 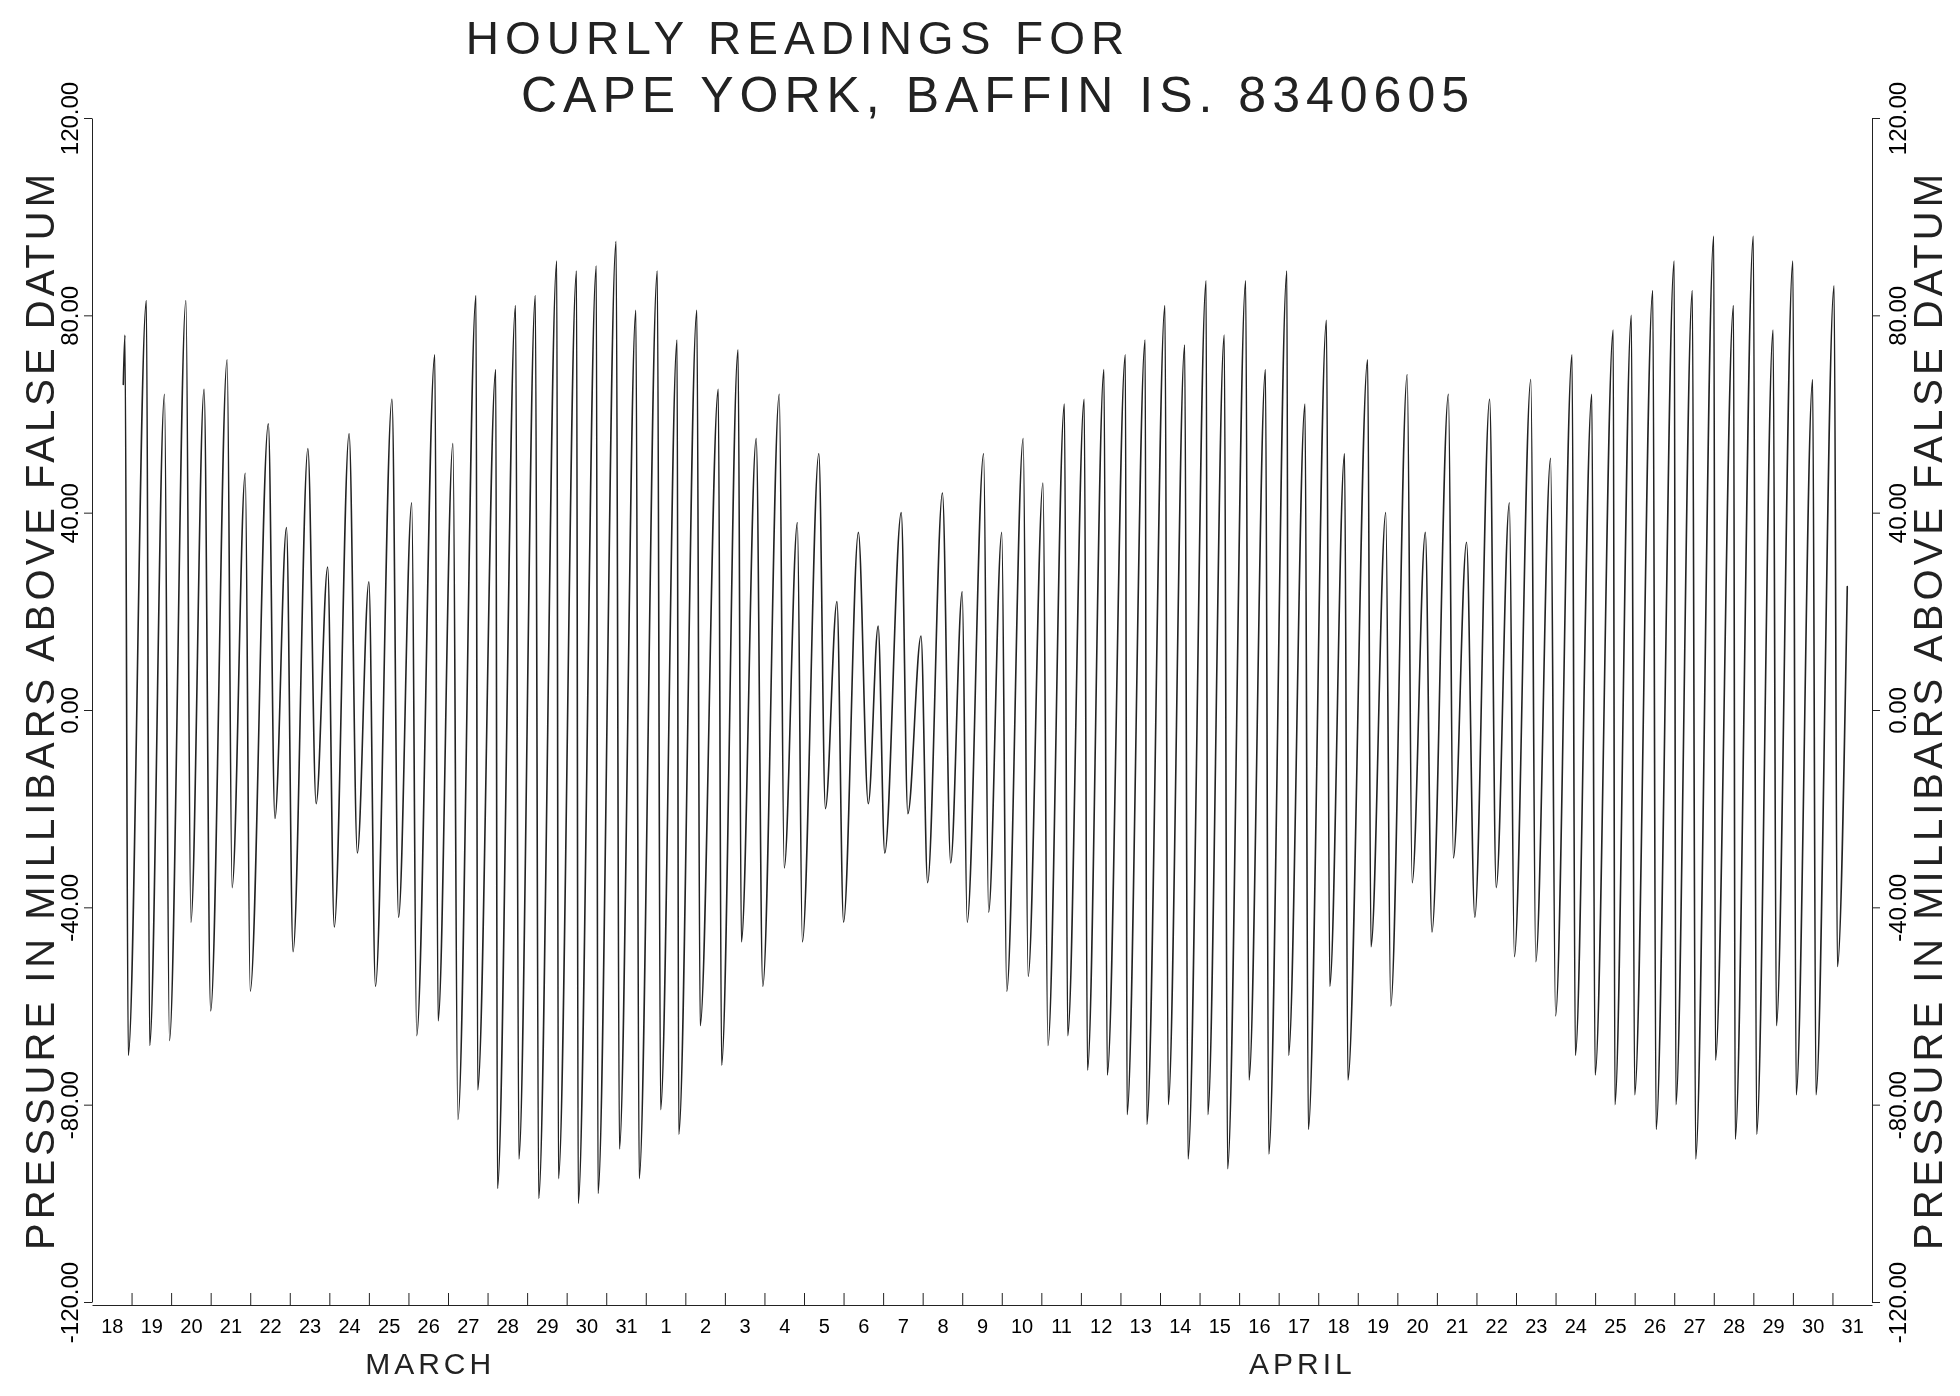 I want to click on y2-tick-label: 120.00, so click(x=1897, y=118).